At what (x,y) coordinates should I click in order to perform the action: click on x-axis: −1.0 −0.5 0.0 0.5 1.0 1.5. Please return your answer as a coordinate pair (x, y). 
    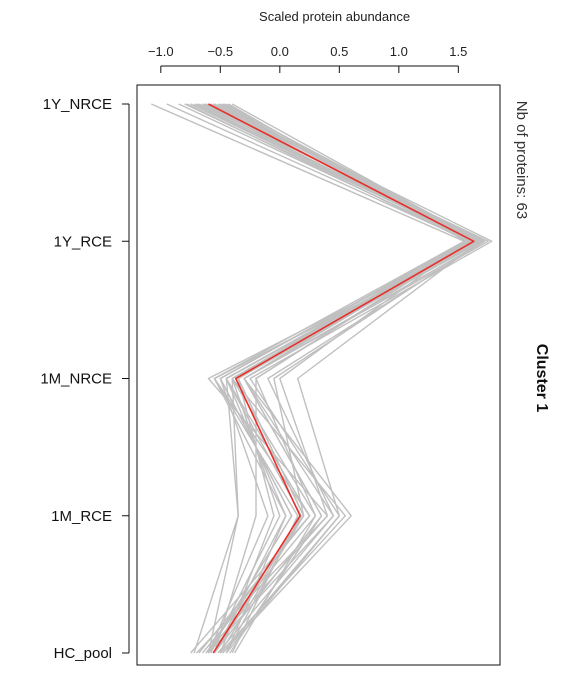
    Looking at the image, I should click on (307, 58).